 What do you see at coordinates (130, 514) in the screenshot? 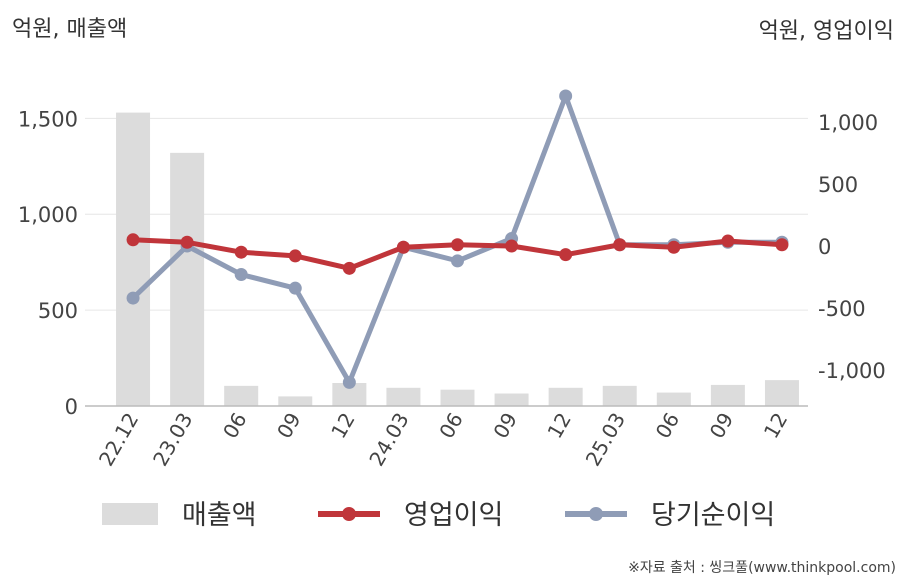
I see `legend-swatch` at bounding box center [130, 514].